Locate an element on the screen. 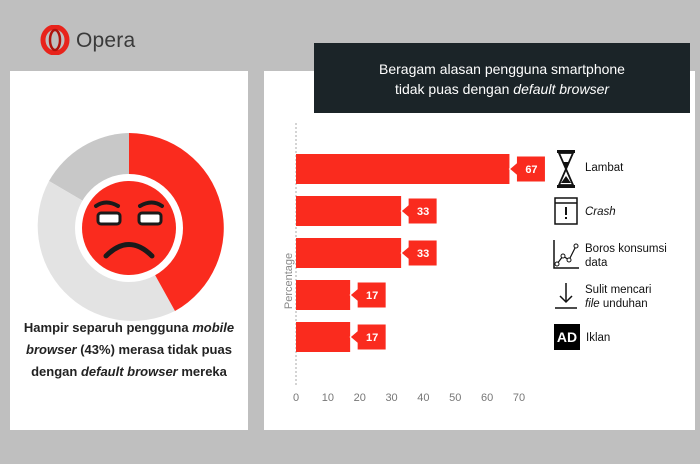  legend-label-iklan: Iklan is located at coordinates (598, 338).